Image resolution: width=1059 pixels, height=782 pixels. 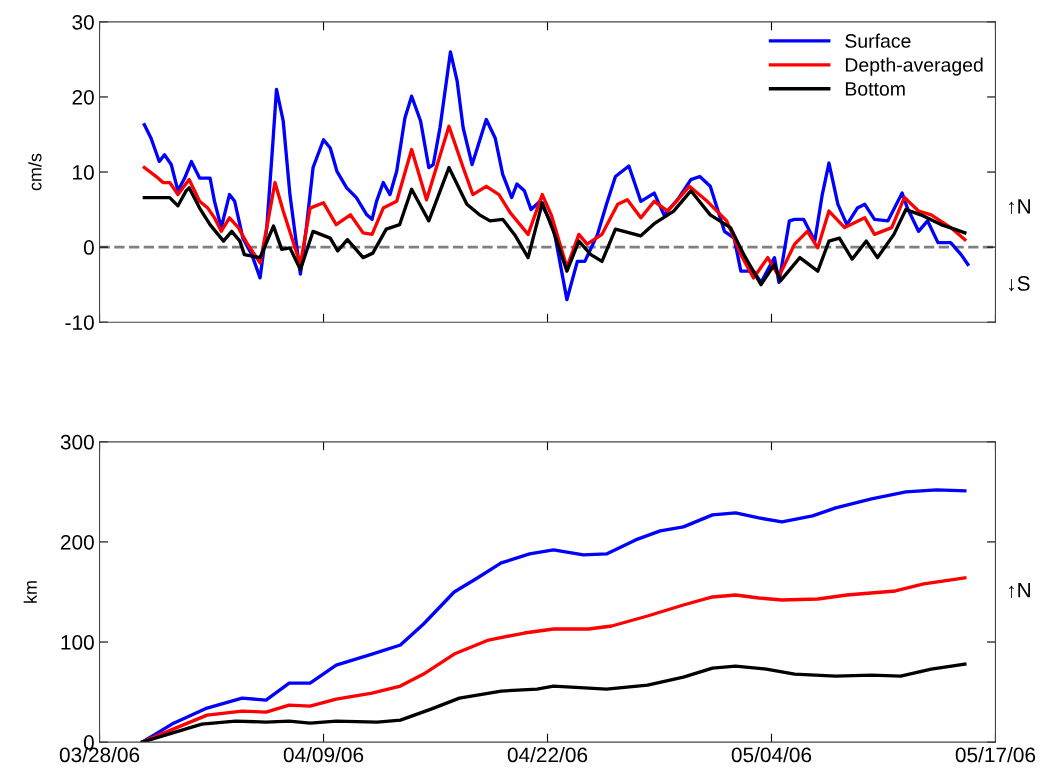 What do you see at coordinates (83, 22) in the screenshot?
I see `y-tick-label: 30` at bounding box center [83, 22].